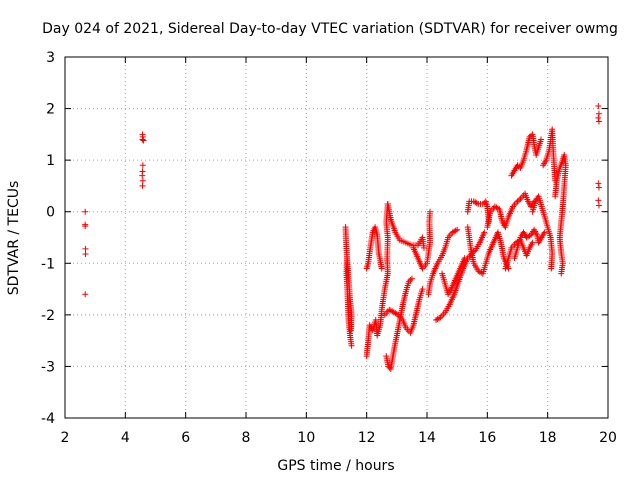 The width and height of the screenshot is (640, 480). I want to click on x-axis-label: GPS time / hours, so click(335, 466).